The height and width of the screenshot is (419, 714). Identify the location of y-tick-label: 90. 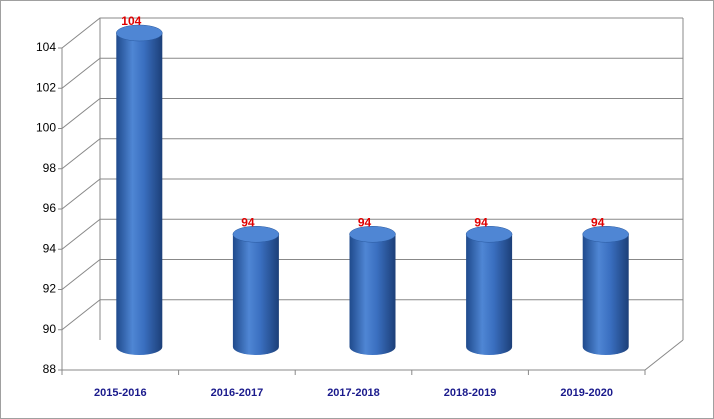
(50, 329).